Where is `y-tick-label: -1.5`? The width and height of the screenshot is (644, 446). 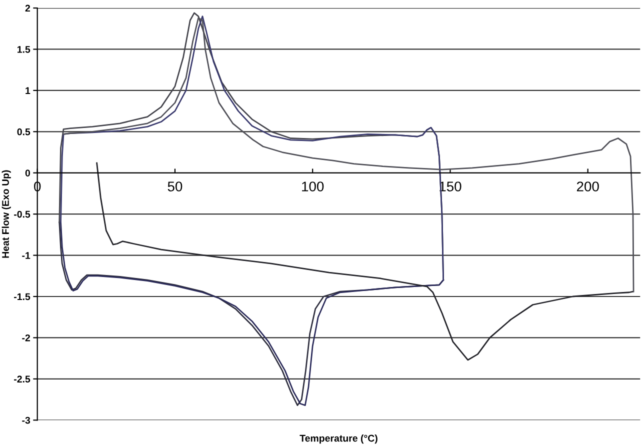
y-tick-label: -1.5 is located at coordinates (22, 296).